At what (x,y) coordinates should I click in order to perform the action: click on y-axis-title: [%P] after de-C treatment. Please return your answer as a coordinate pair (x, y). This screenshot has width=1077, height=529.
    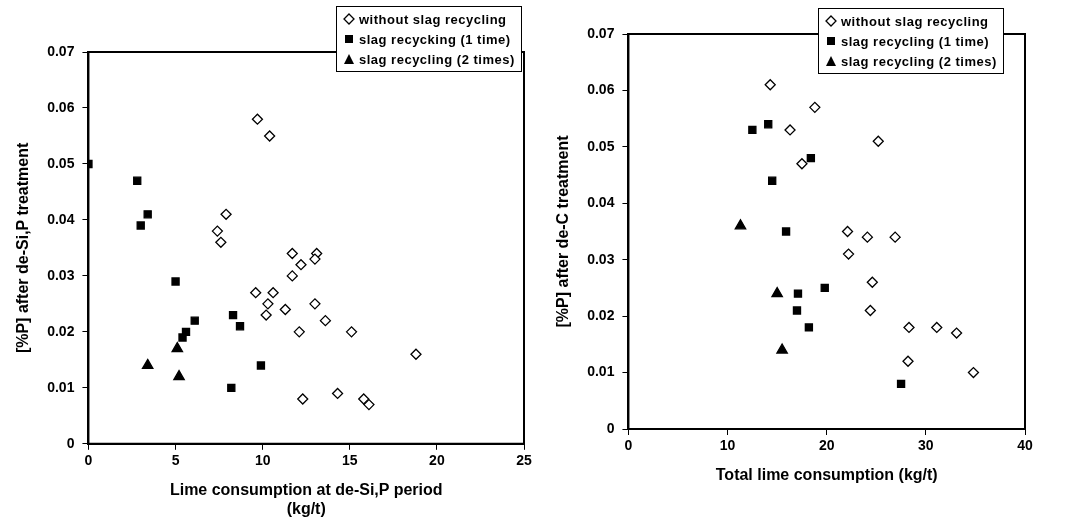
    Looking at the image, I should click on (563, 231).